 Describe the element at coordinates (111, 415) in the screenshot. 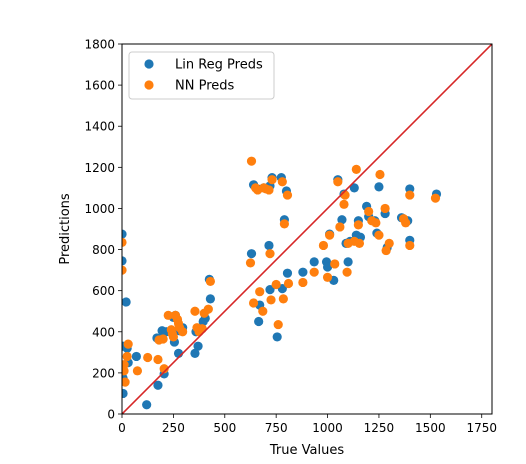

I see `y-tick-label: 0` at that location.